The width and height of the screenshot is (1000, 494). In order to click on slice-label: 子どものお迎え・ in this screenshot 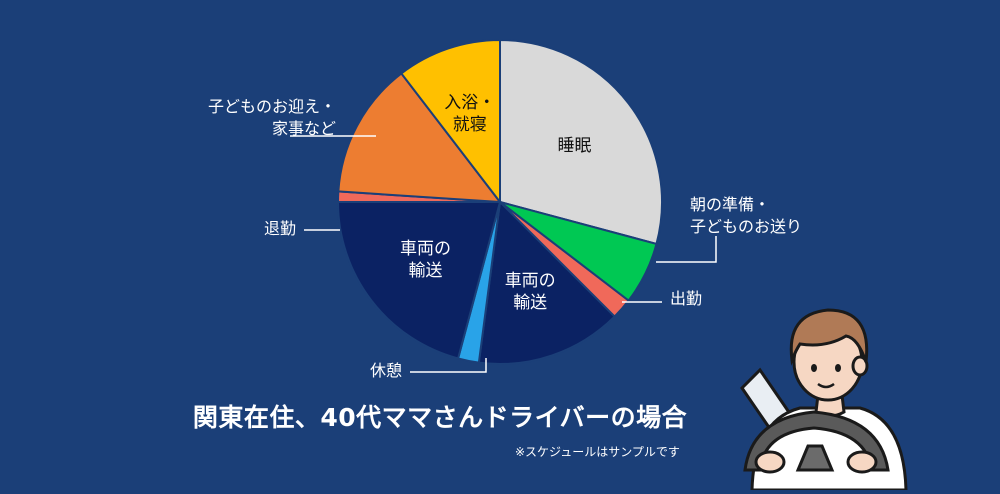, I will do `click(272, 106)`.